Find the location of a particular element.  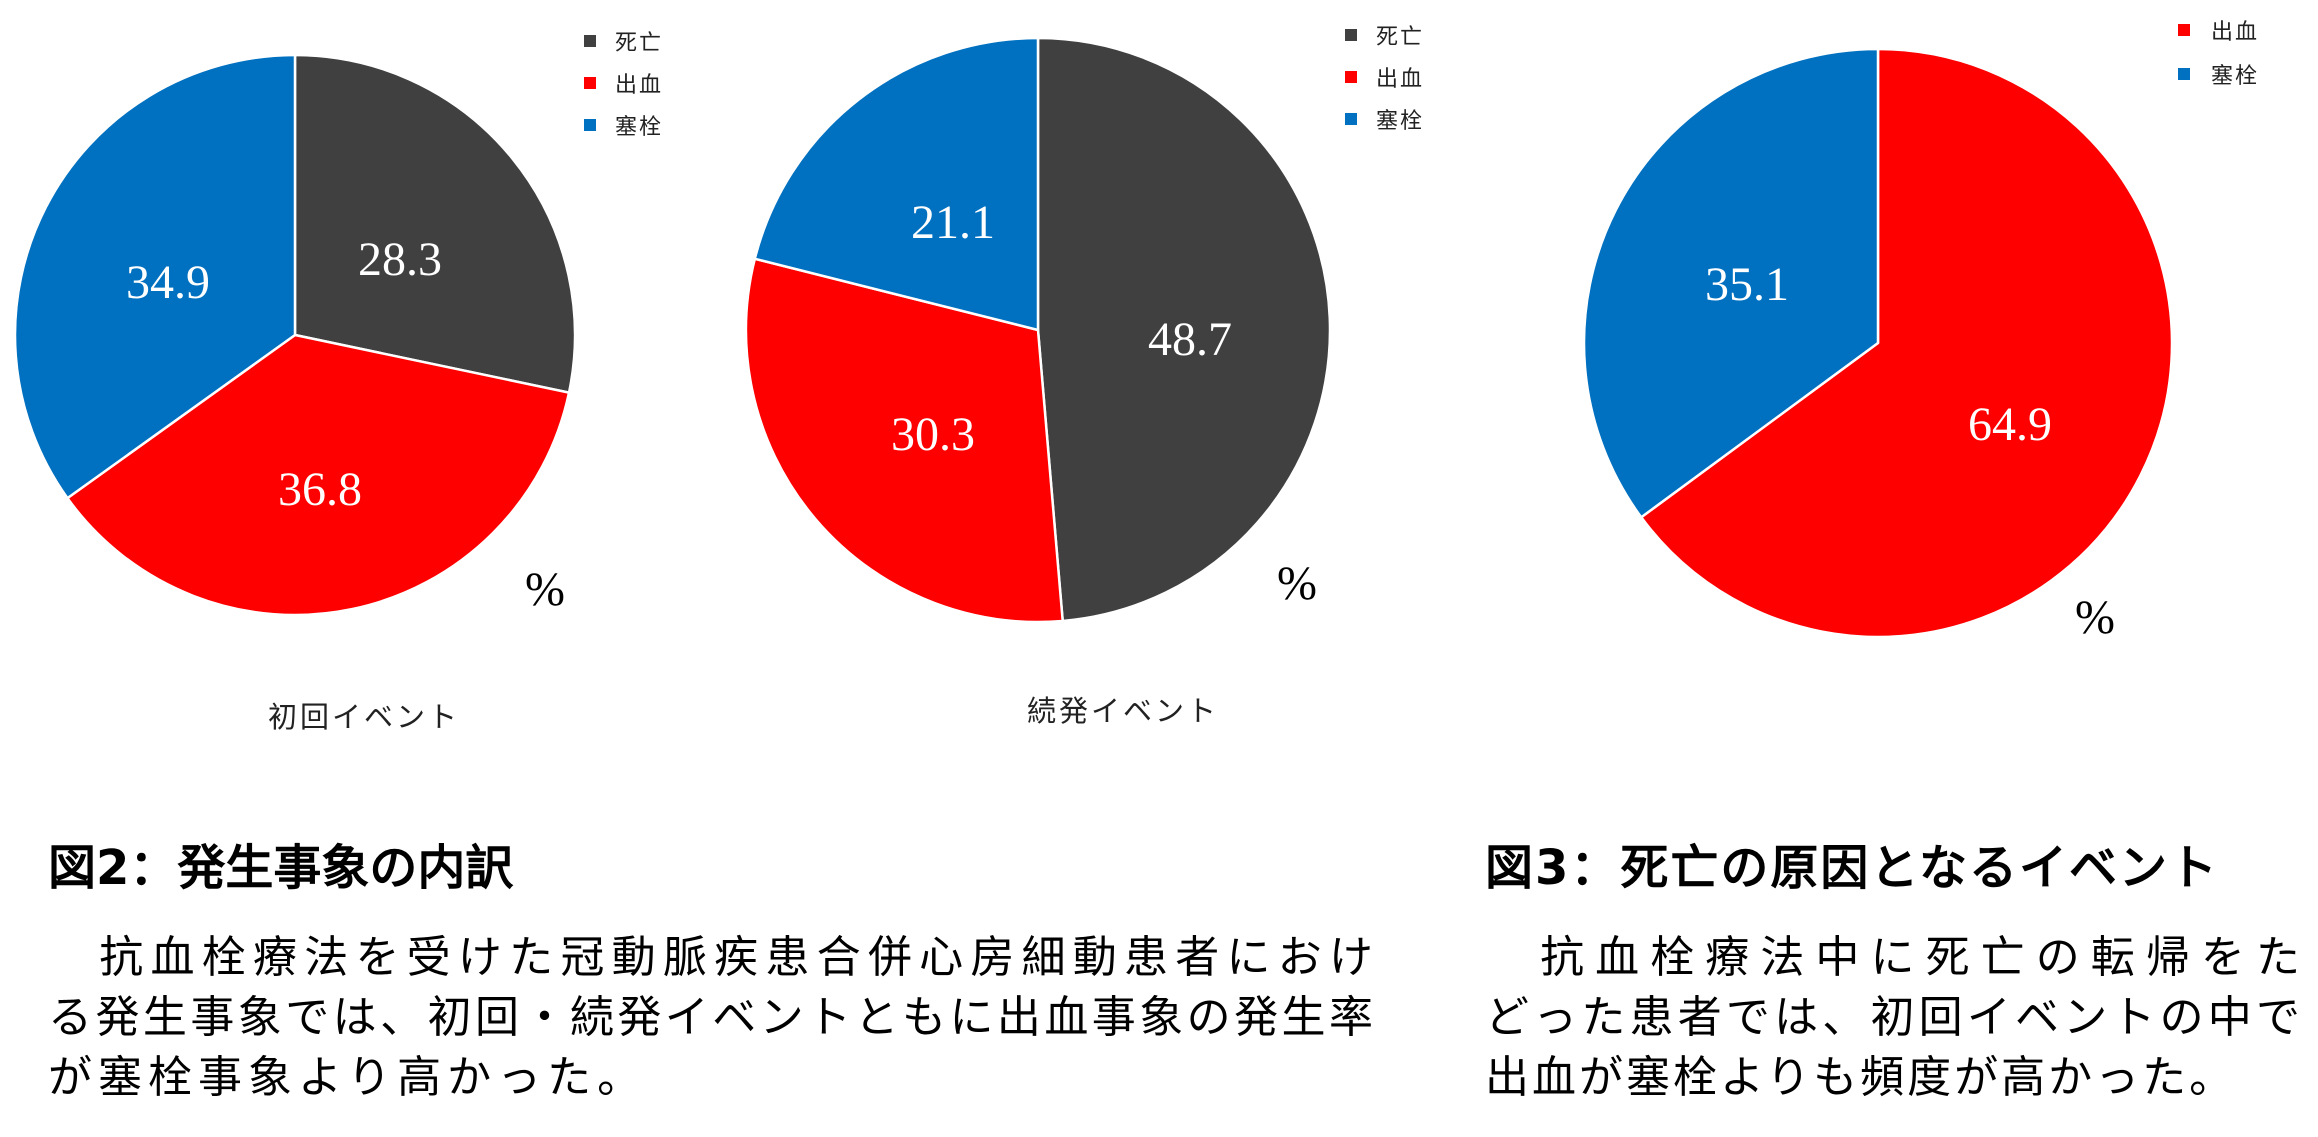

chart-caption: 初回イベント is located at coordinates (364, 717).